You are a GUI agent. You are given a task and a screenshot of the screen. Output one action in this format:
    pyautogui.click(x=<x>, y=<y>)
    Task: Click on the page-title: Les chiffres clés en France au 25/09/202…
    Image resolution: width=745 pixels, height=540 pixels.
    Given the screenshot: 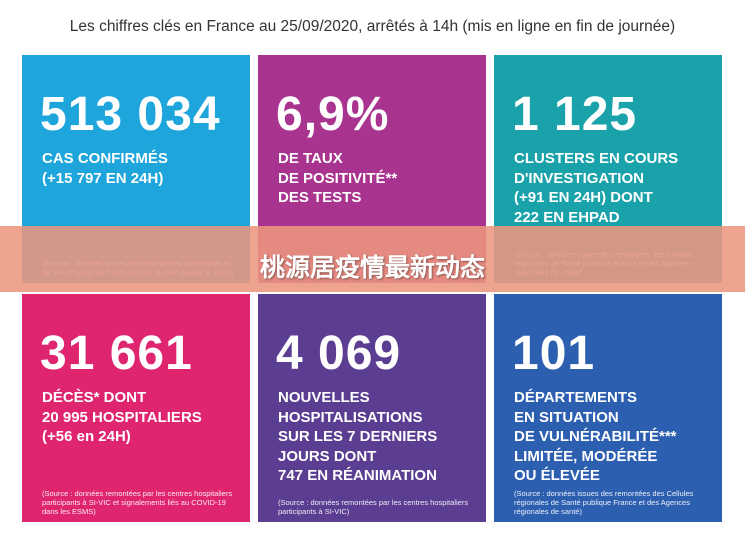 What is the action you would take?
    pyautogui.click(x=372, y=26)
    